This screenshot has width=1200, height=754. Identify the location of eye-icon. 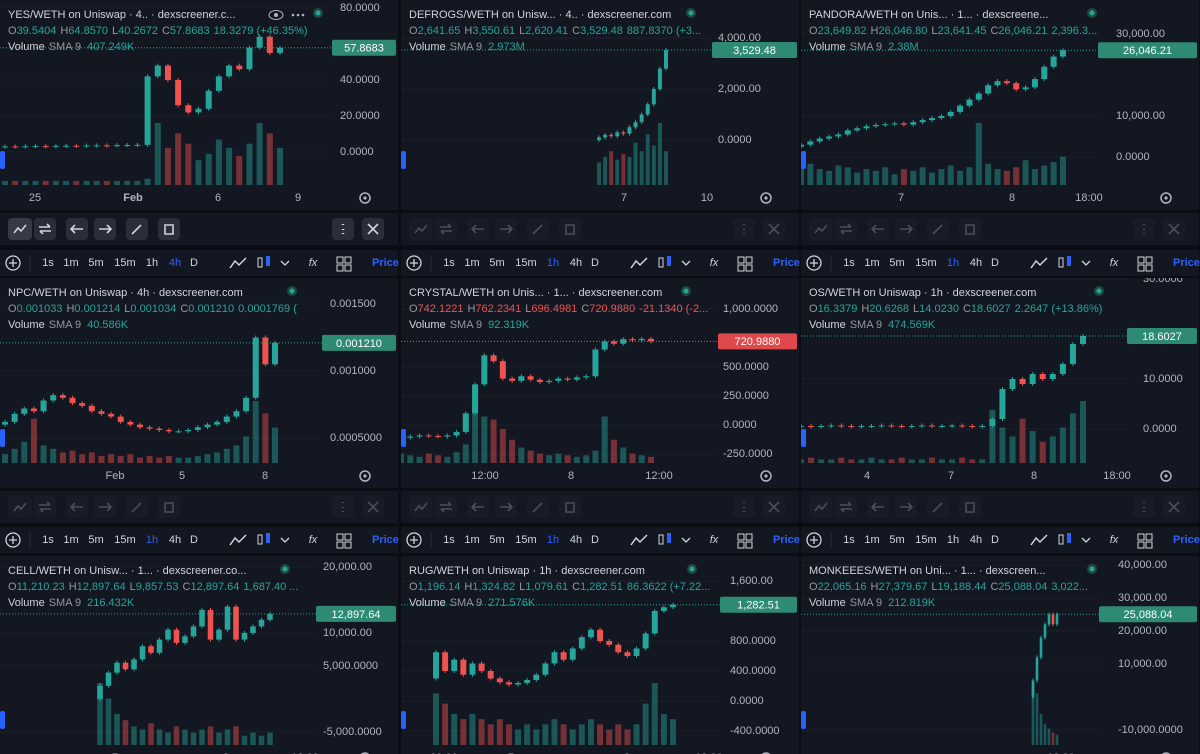
(276, 15).